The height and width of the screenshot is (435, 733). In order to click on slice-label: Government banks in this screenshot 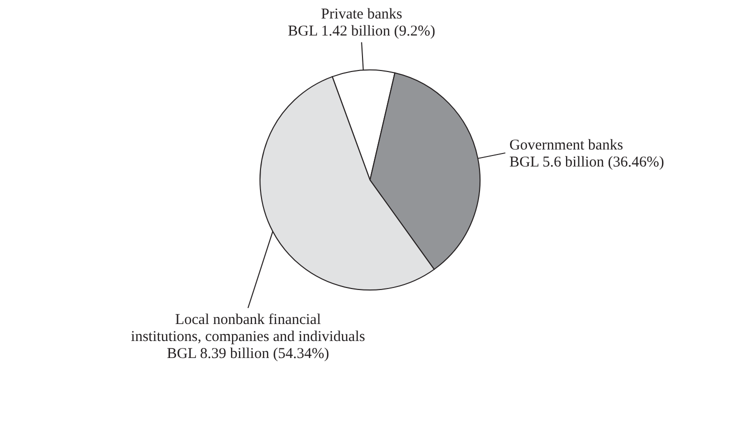, I will do `click(566, 145)`.